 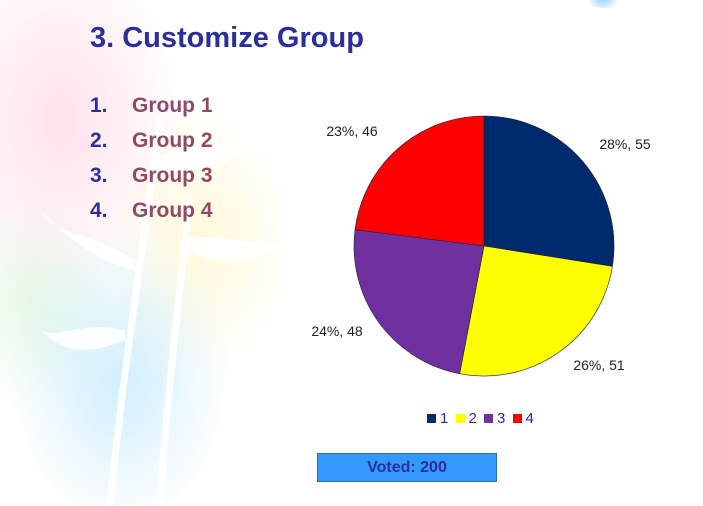 What do you see at coordinates (523, 418) in the screenshot?
I see `legend-item: 4` at bounding box center [523, 418].